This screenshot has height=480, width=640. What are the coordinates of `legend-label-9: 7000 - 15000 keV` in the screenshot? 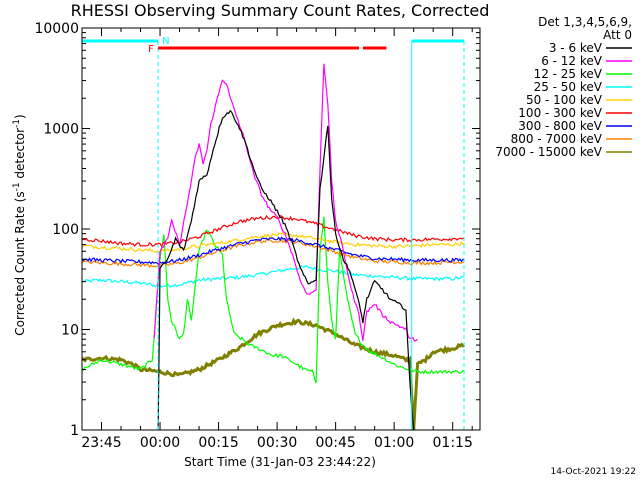 It's located at (548, 152).